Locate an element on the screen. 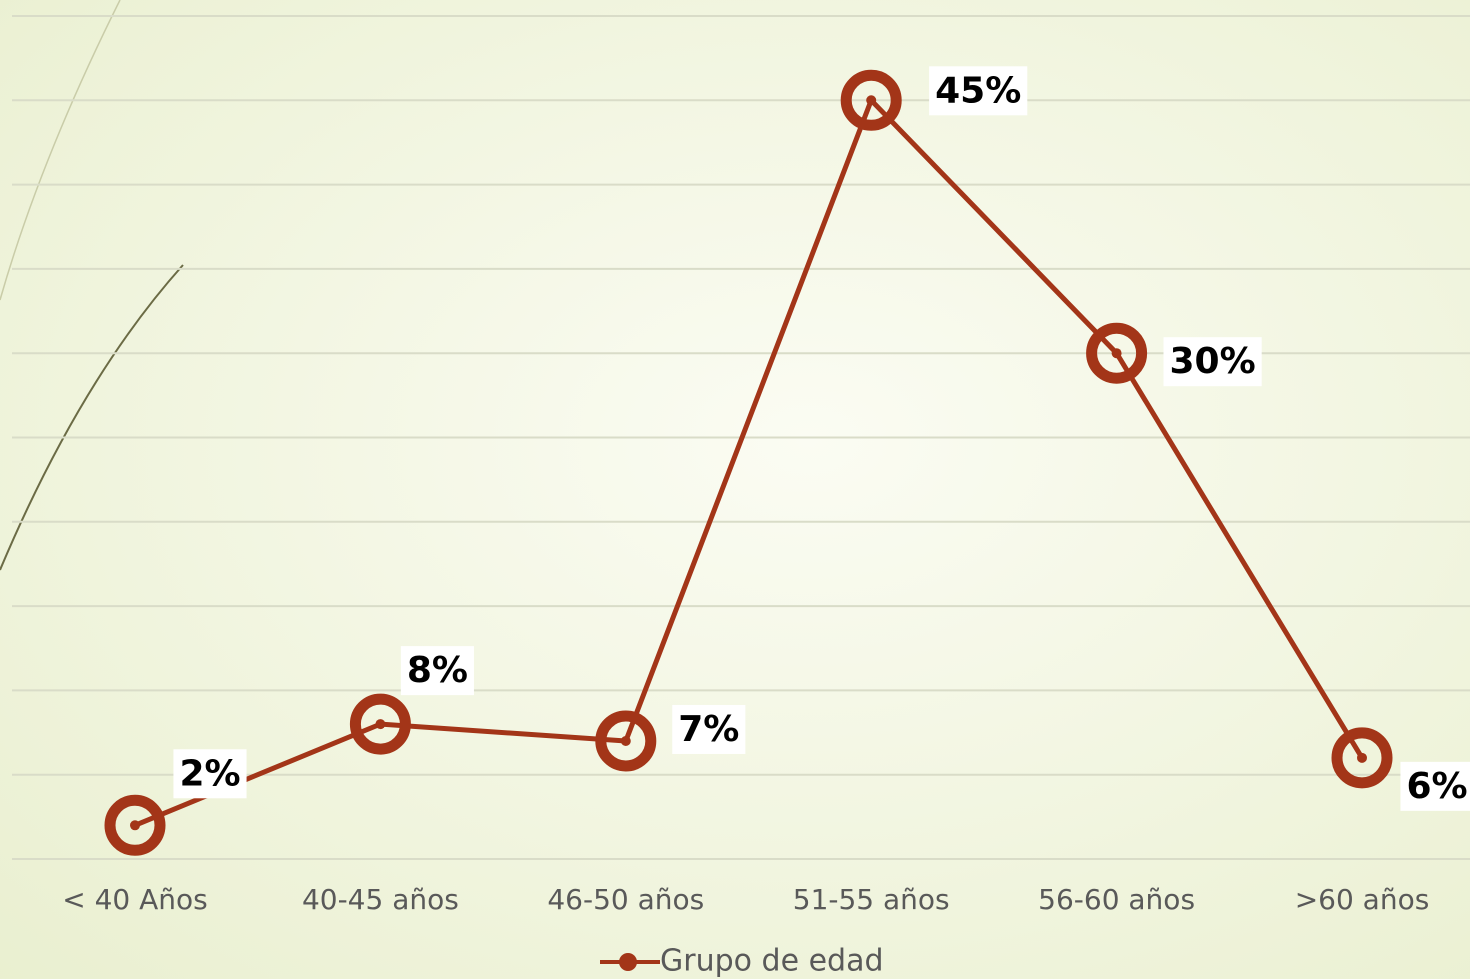 This screenshot has height=979, width=1470. data-label: 6% is located at coordinates (1436, 786).